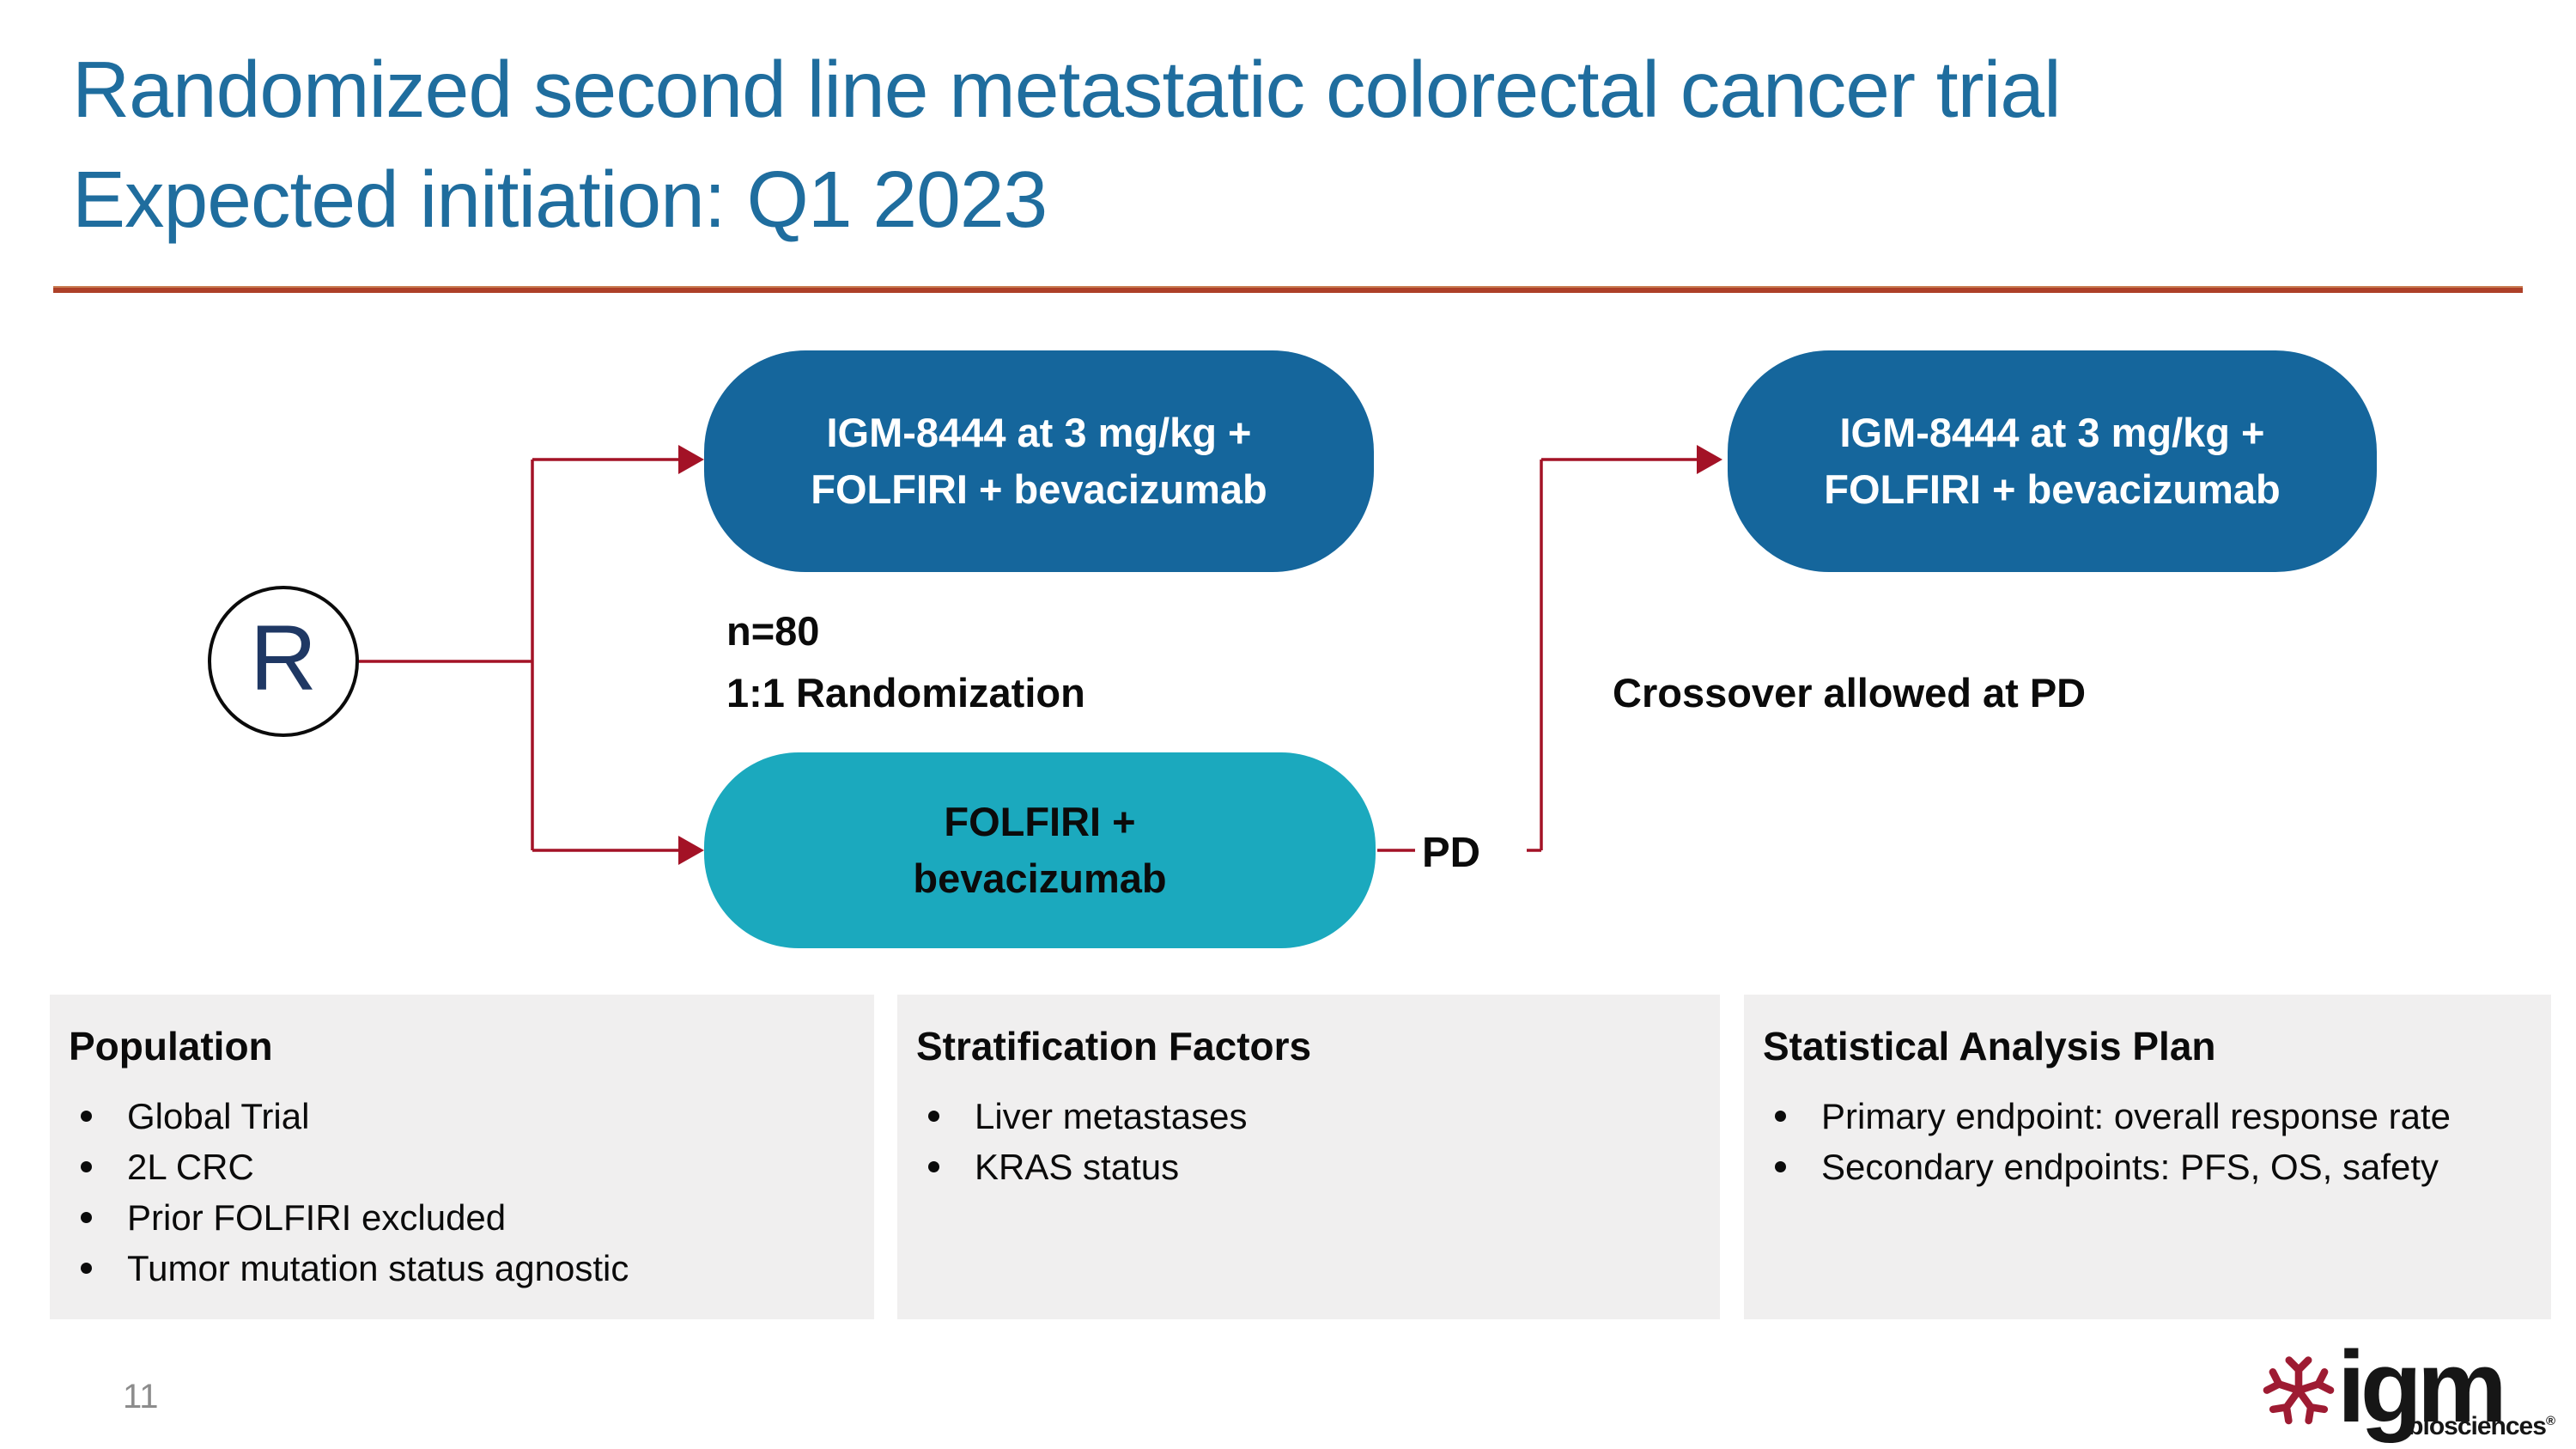  Describe the element at coordinates (1989, 1046) in the screenshot. I see `statistical-plan-panel-title: Statistical Analysis Plan` at that location.